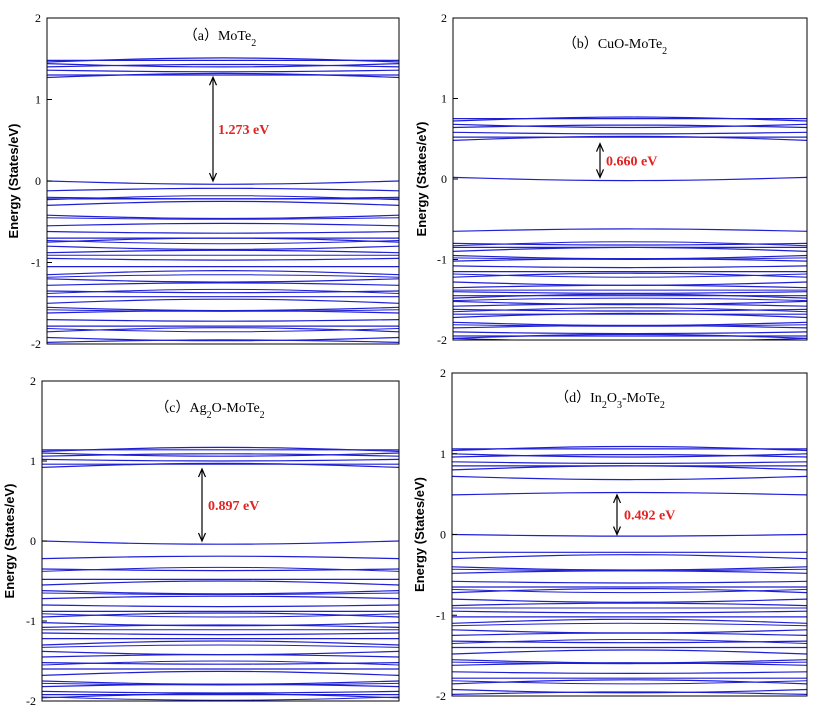 This screenshot has width=829, height=728. Describe the element at coordinates (615, 46) in the screenshot. I see `panel-title: （b）CuO-MoTe2` at that location.